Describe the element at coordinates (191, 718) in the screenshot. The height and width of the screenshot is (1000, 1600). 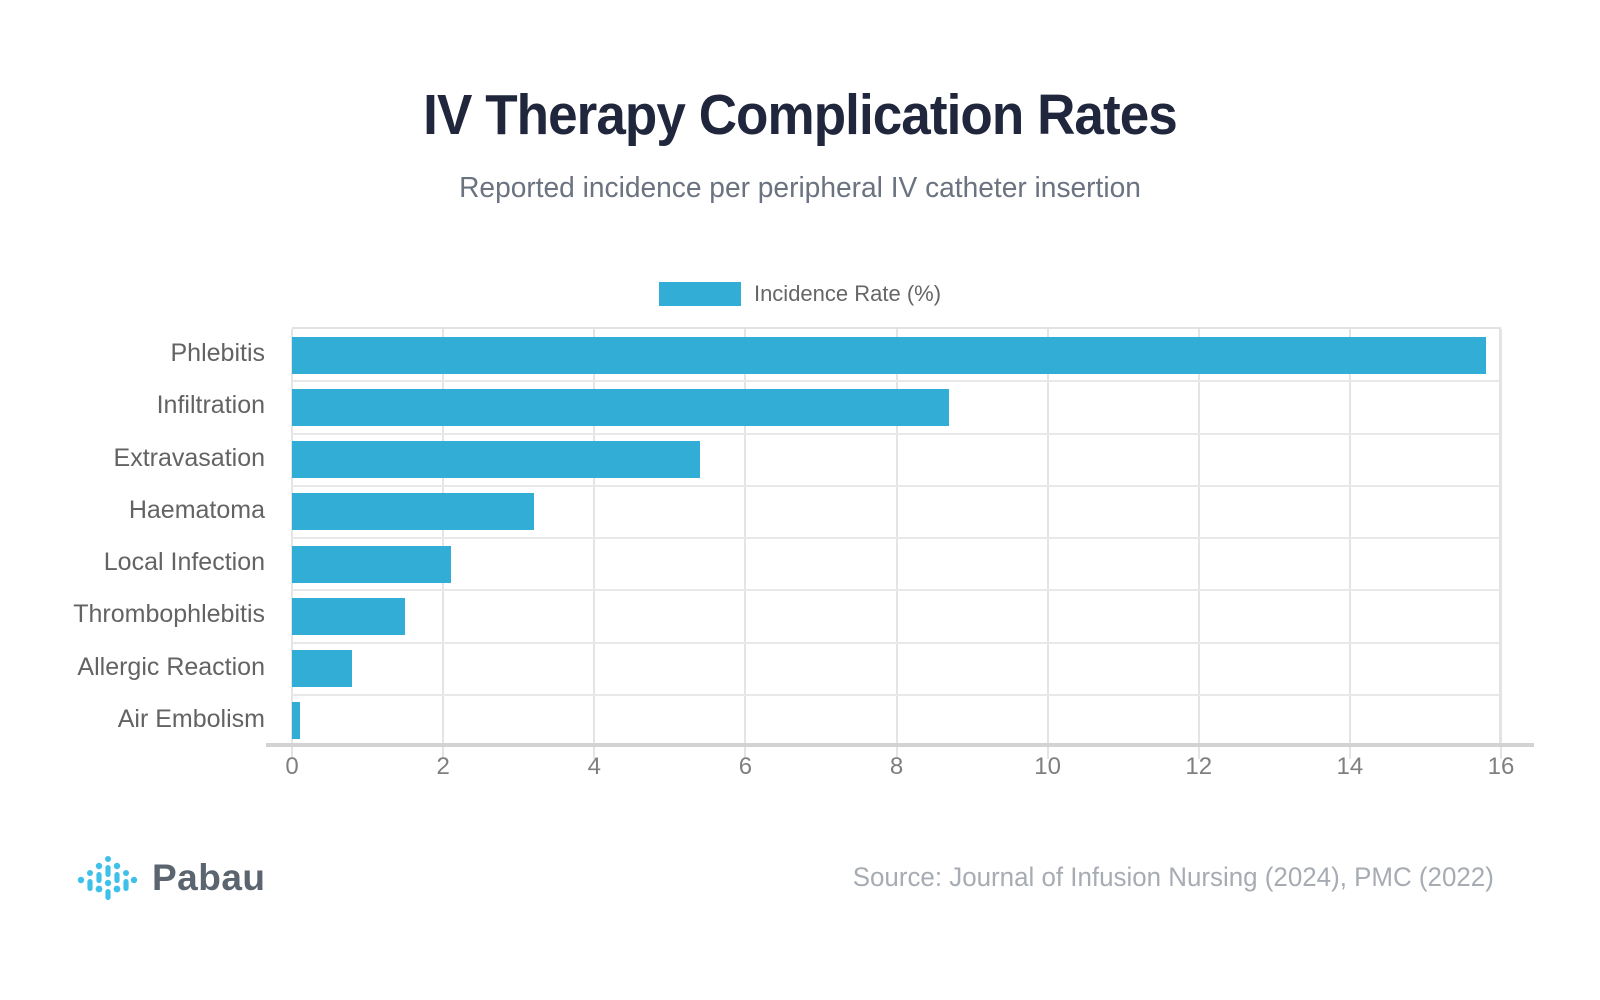
I see `category-label: Air Embolism` at that location.